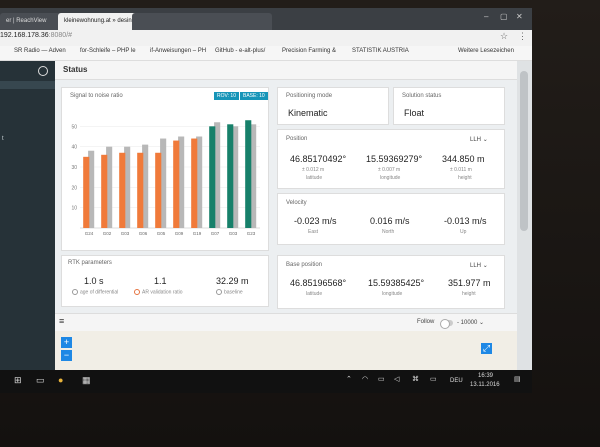  Describe the element at coordinates (414, 113) in the screenshot. I see `solution-value: Float` at that location.